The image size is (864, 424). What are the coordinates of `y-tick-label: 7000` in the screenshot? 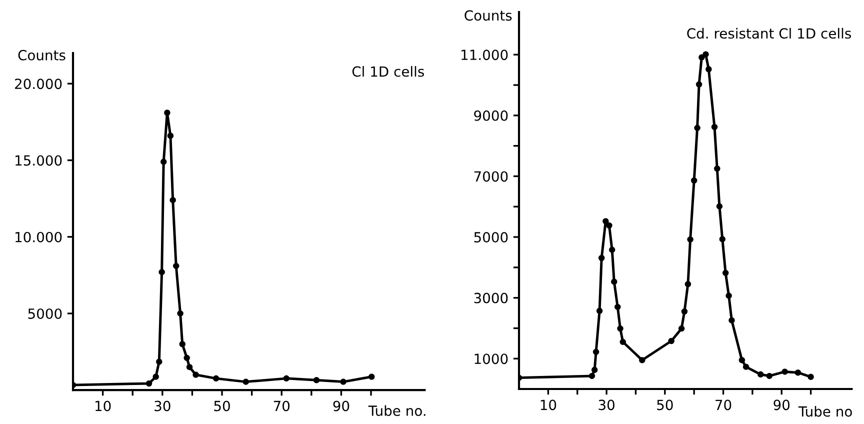 It's located at (491, 176).